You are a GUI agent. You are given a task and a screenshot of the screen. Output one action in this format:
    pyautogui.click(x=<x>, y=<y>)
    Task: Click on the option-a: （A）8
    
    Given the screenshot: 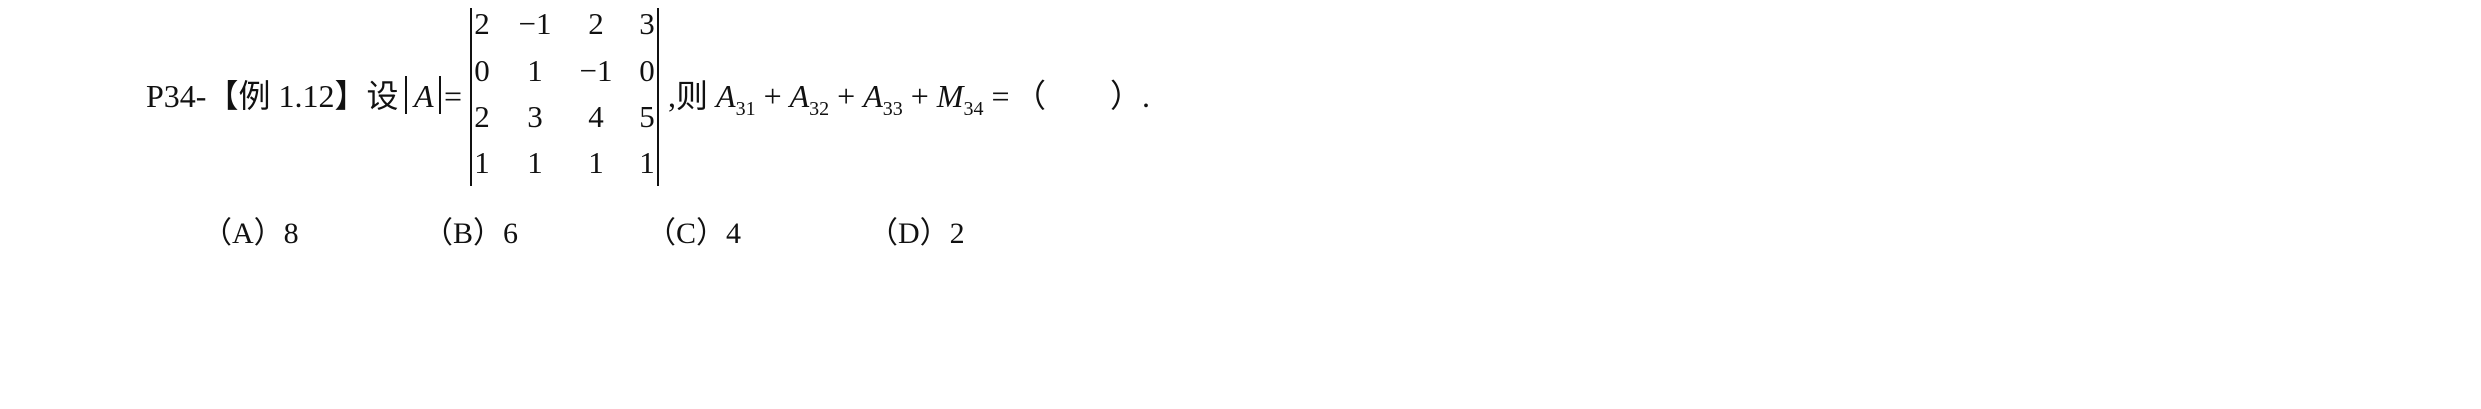 What is the action you would take?
    pyautogui.click(x=250, y=233)
    